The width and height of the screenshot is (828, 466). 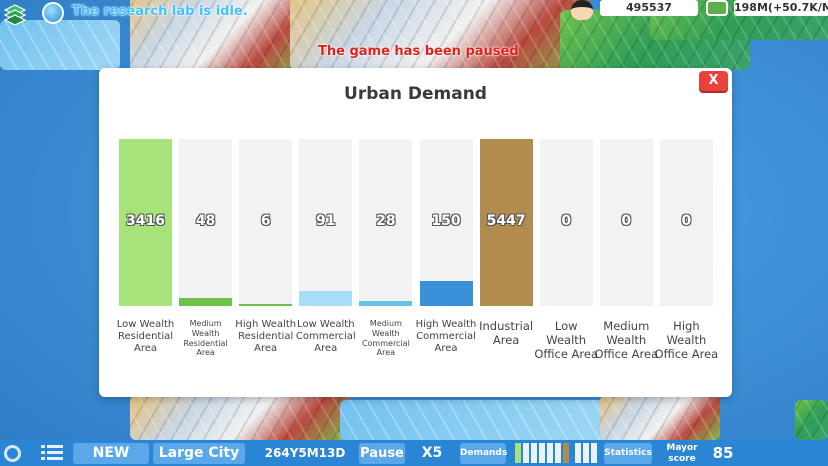 I want to click on game-date: 264Y5M13D, so click(x=305, y=453).